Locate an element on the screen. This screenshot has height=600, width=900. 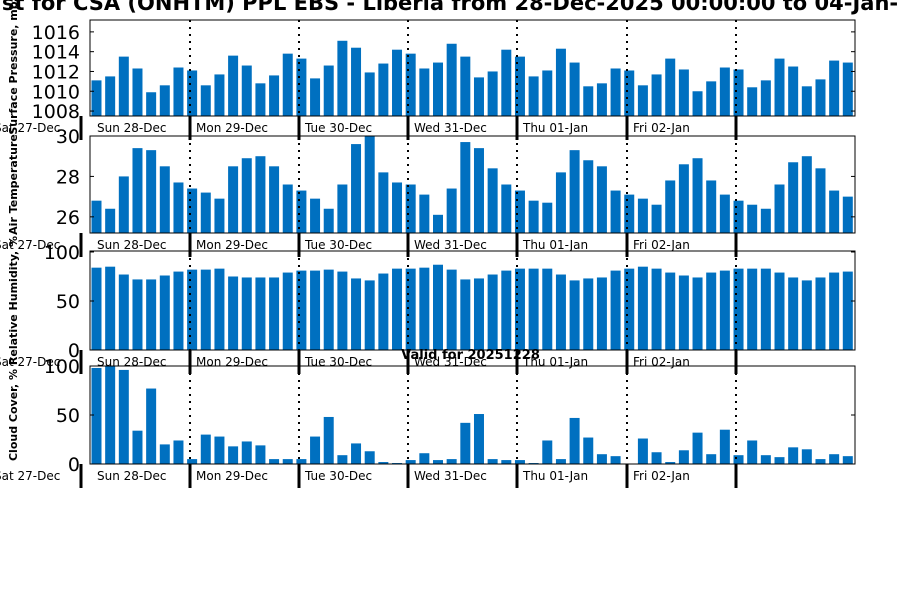
day-label-1-2: Sun 28-Dec is located at coordinates (131, 128).